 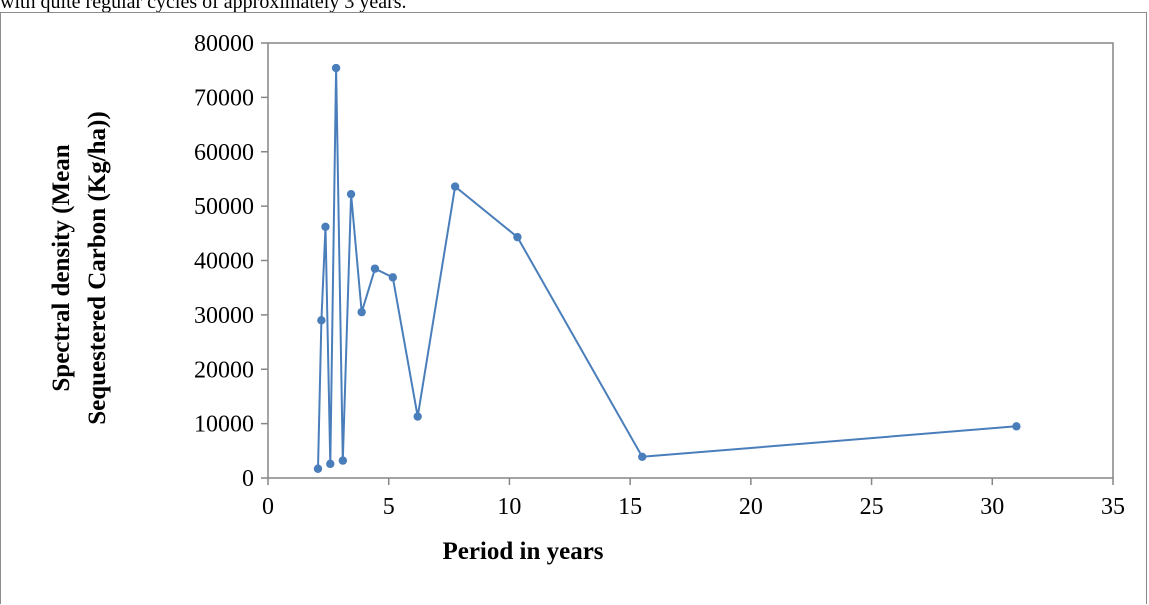 I want to click on x-tick-label-7: 35, so click(x=1113, y=507).